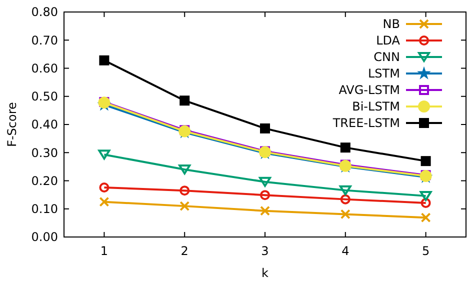 Image resolution: width=474 pixels, height=285 pixels. What do you see at coordinates (376, 107) in the screenshot?
I see `legend-label: Bi-LSTM` at bounding box center [376, 107].